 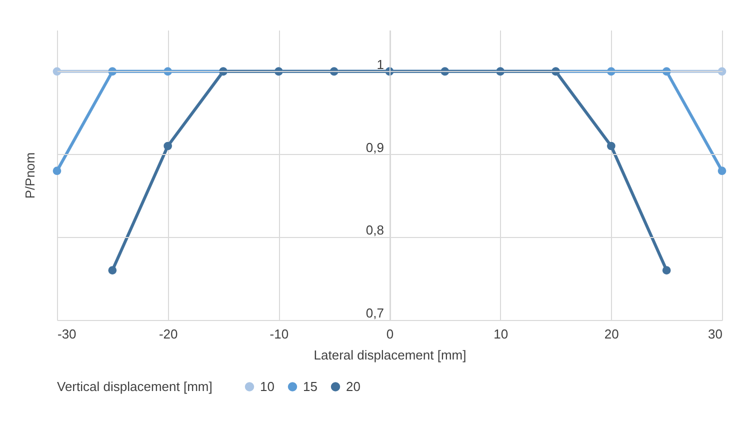 I want to click on y-axis-title: P/Pnom, so click(x=30, y=175).